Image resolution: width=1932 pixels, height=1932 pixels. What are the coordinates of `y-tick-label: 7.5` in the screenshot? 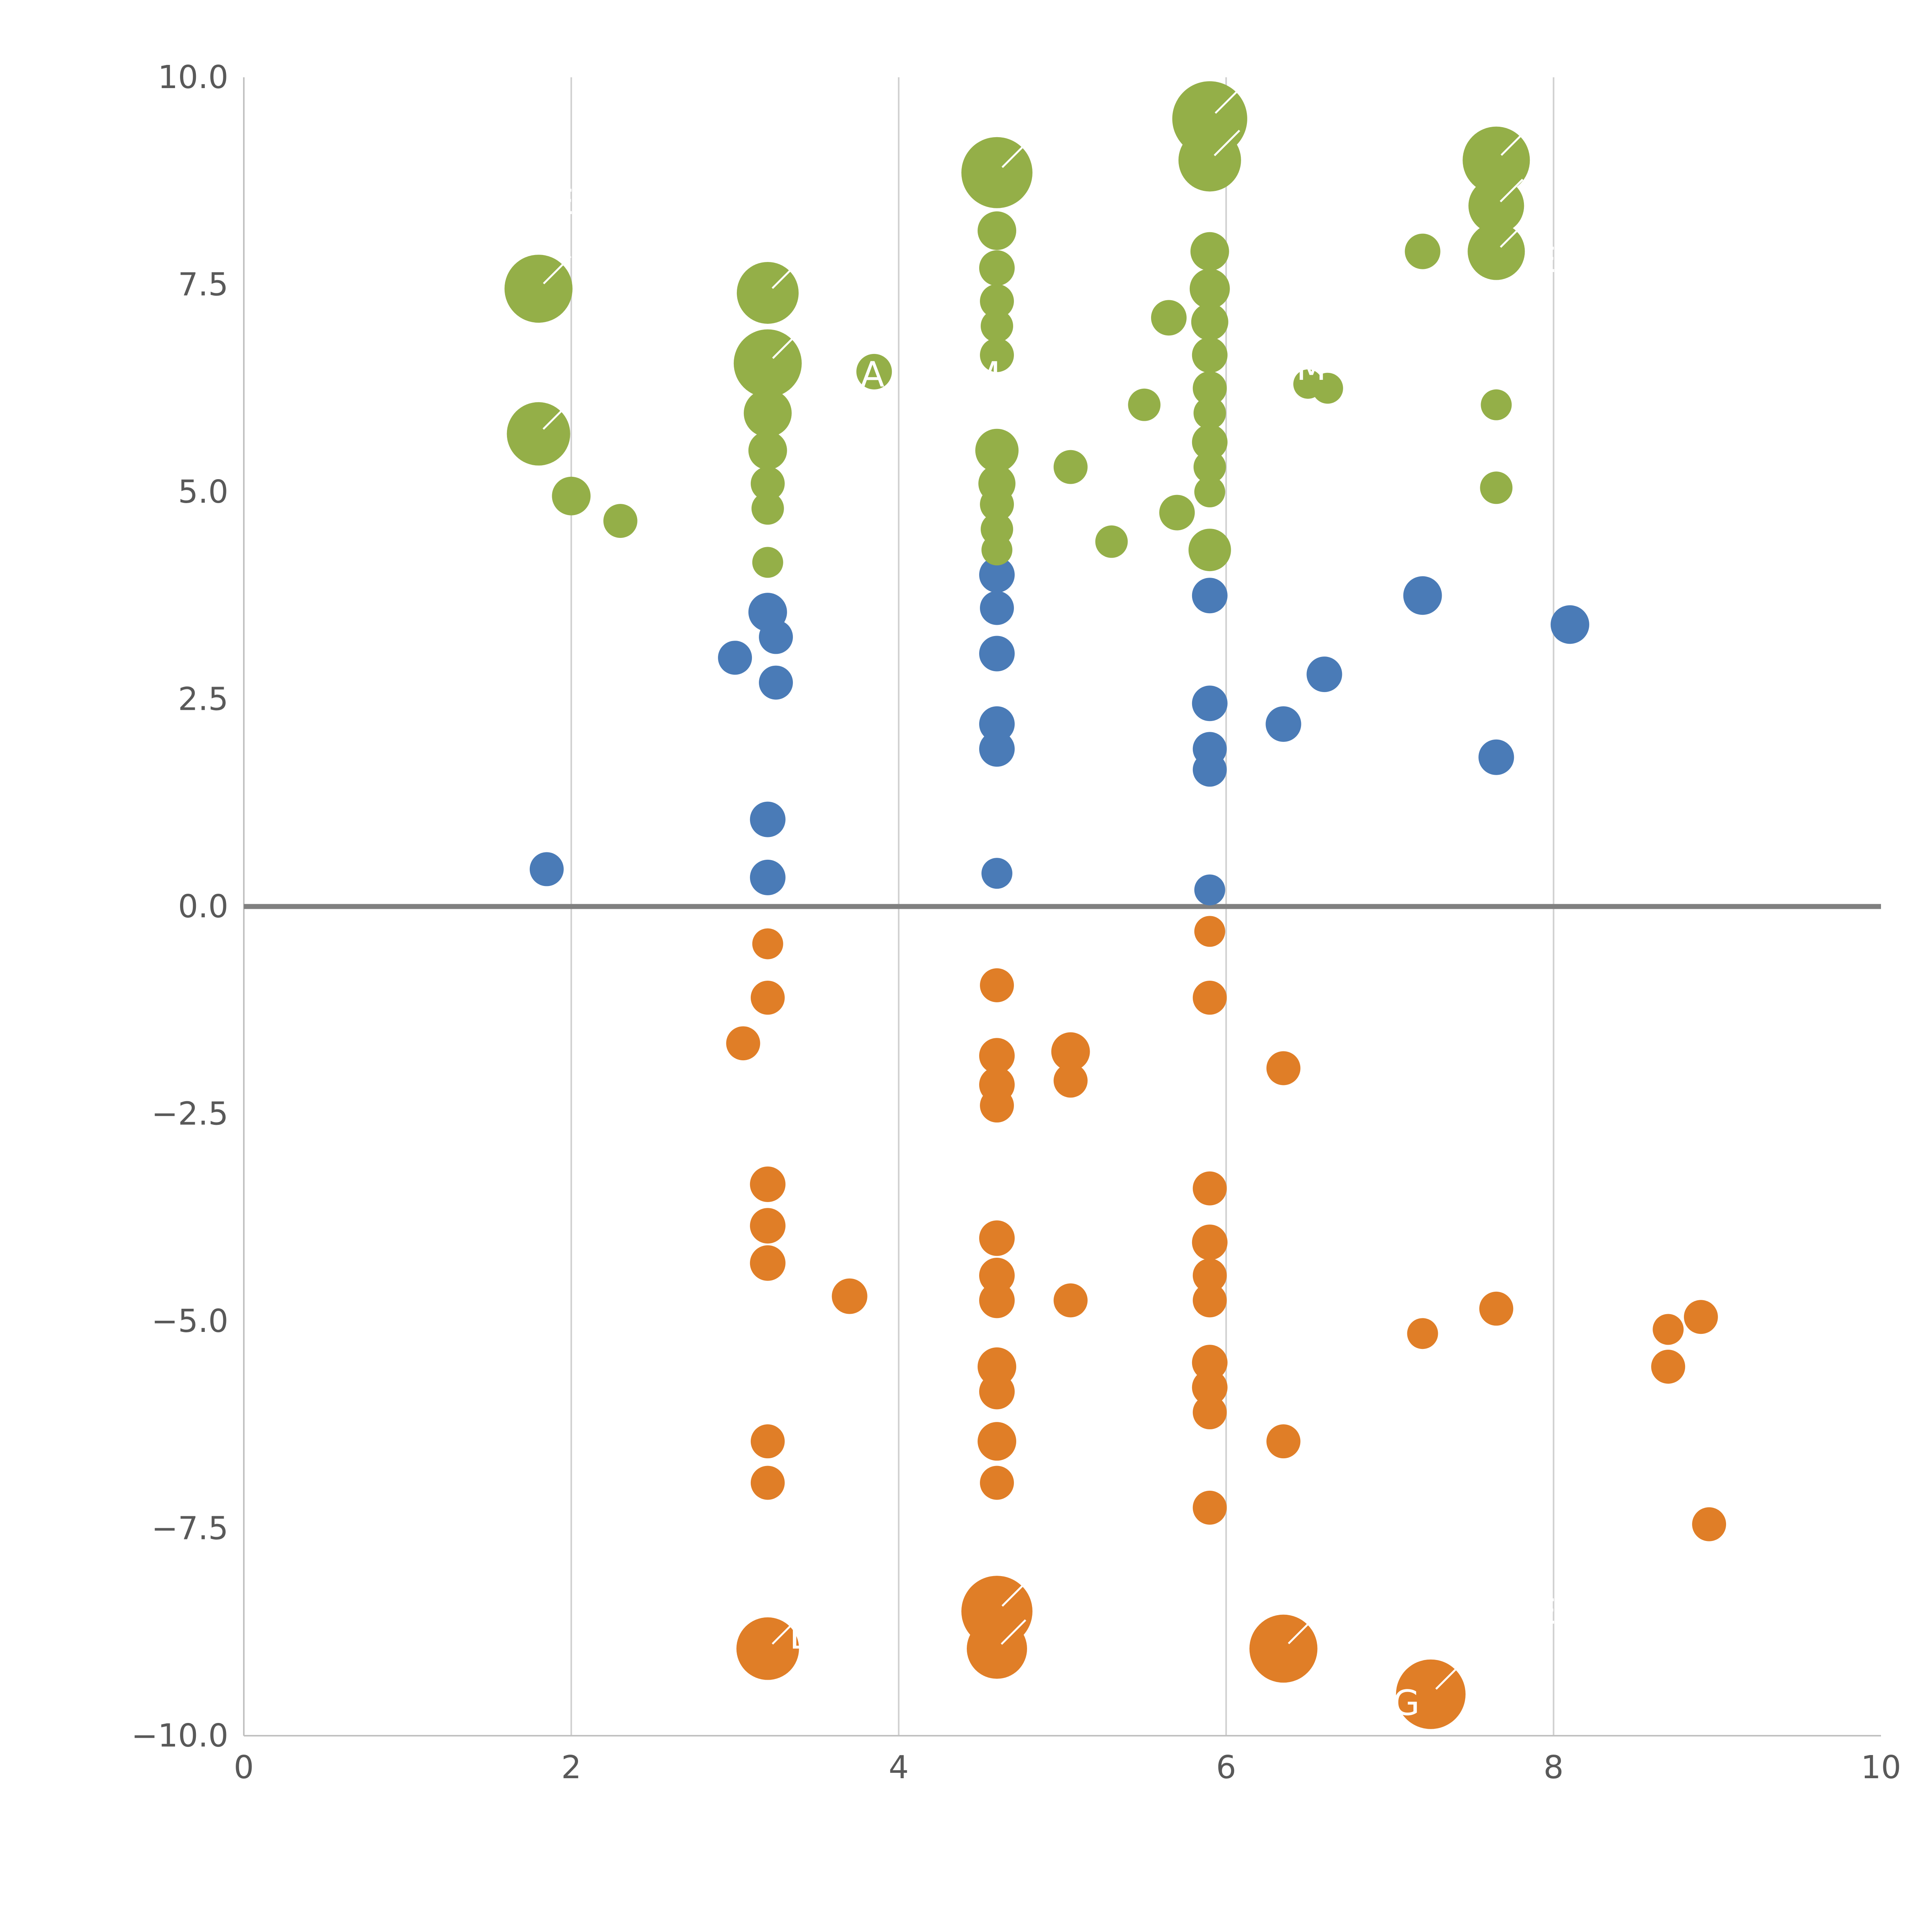 It's located at (203, 285).